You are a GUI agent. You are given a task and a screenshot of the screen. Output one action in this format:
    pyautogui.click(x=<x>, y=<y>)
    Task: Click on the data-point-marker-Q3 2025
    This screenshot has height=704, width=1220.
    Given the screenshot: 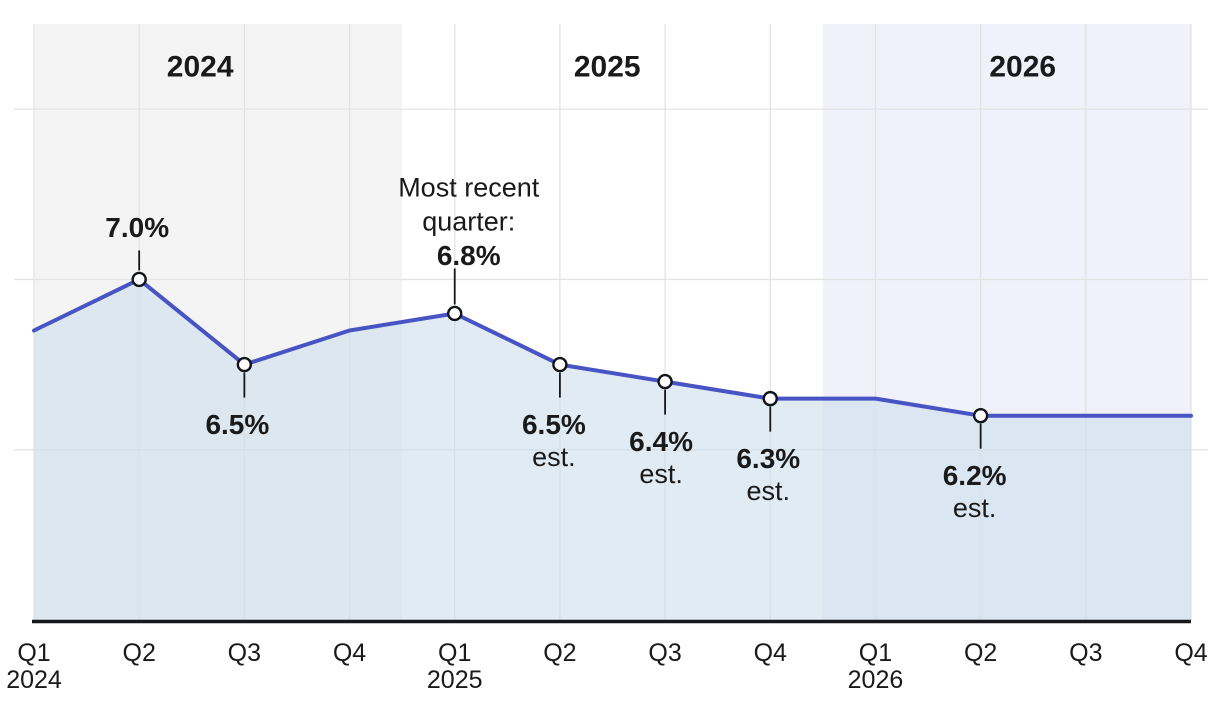 What is the action you would take?
    pyautogui.click(x=665, y=381)
    